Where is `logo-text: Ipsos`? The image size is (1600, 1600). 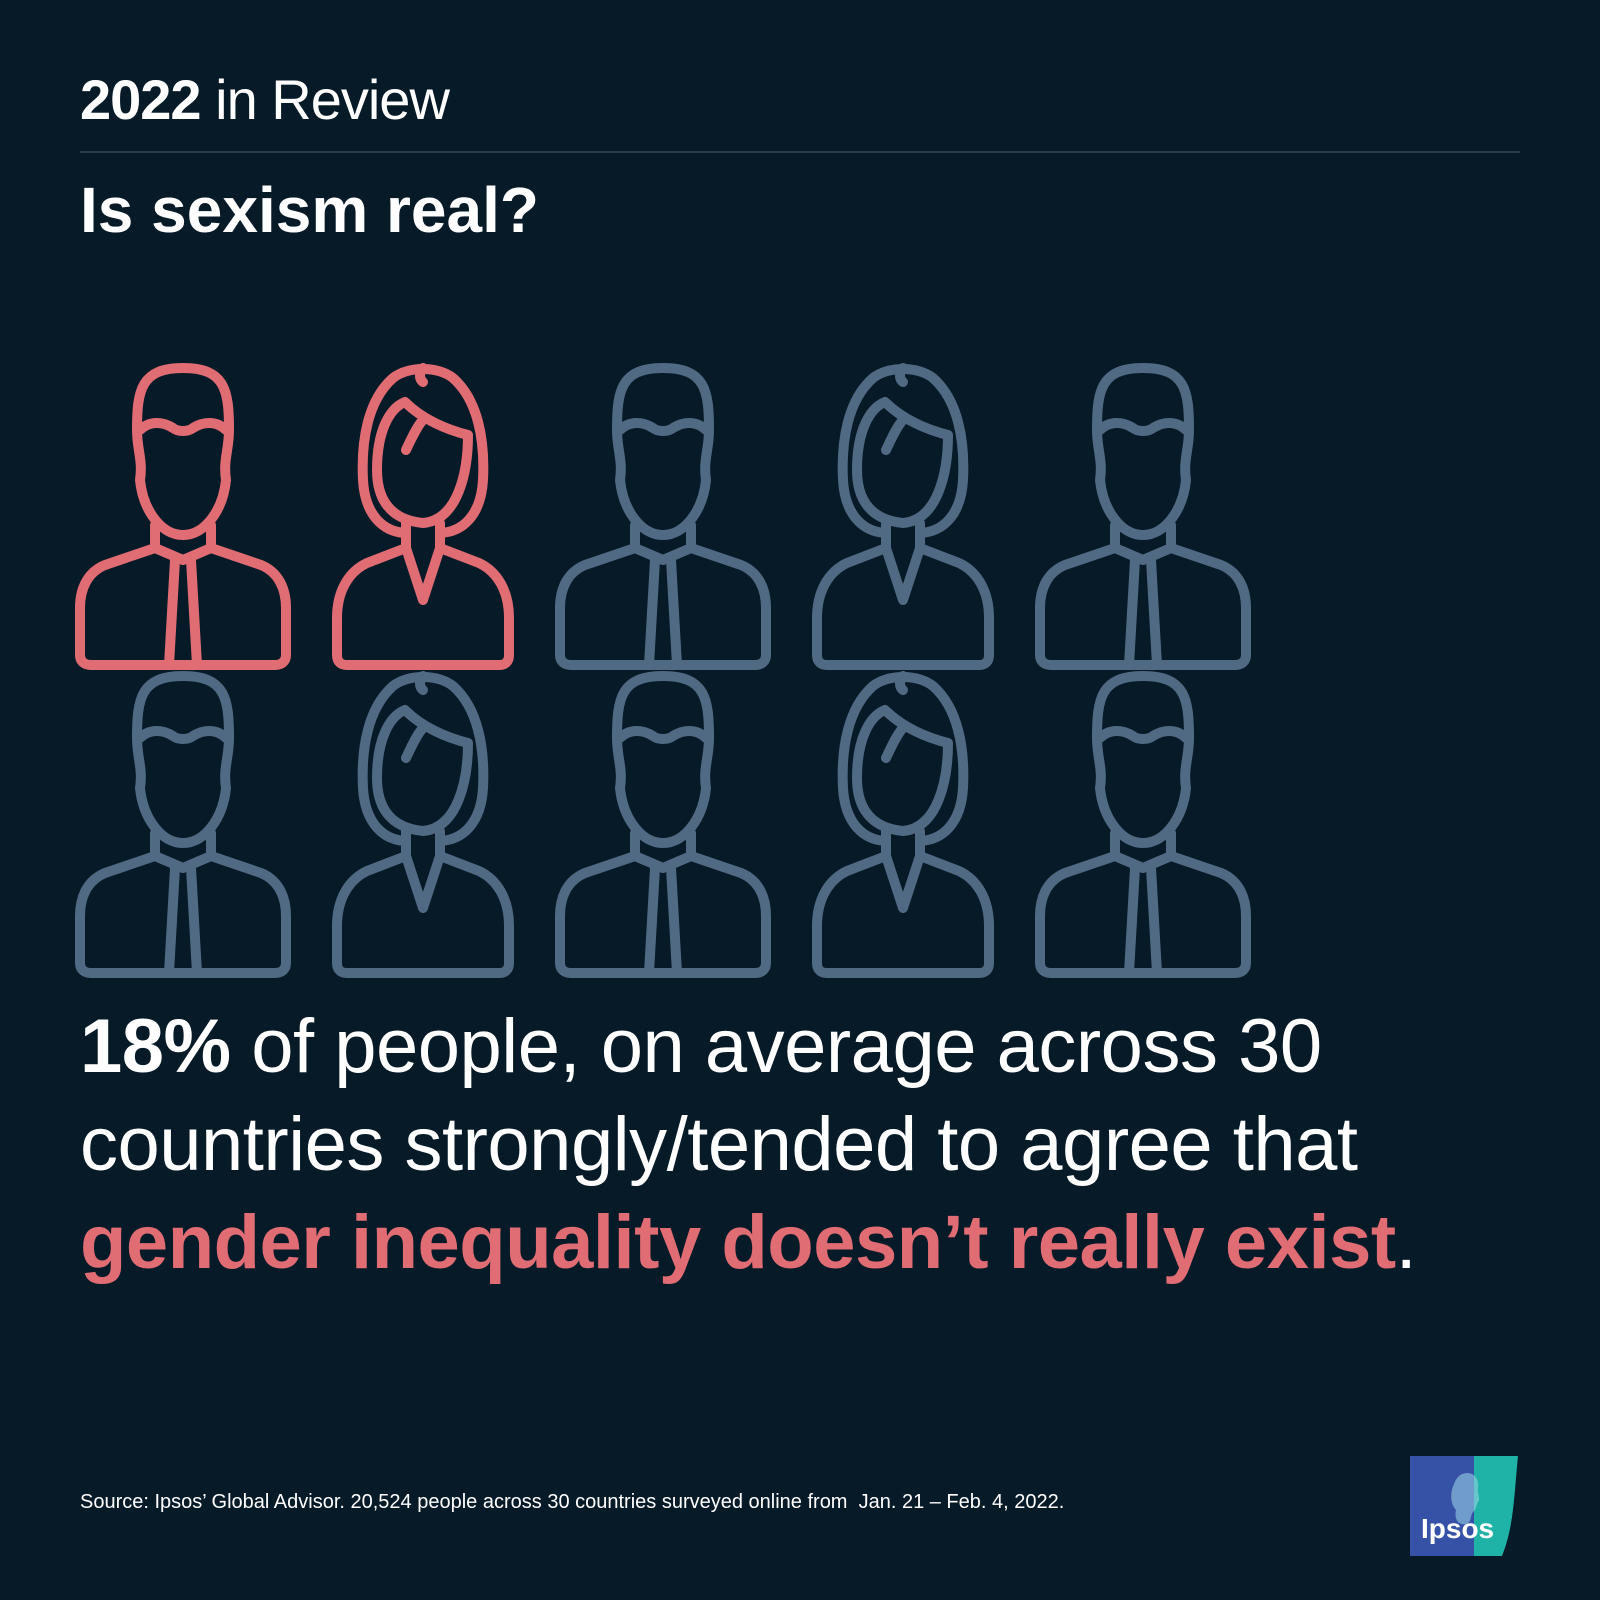
logo-text: Ipsos is located at coordinates (1457, 1528).